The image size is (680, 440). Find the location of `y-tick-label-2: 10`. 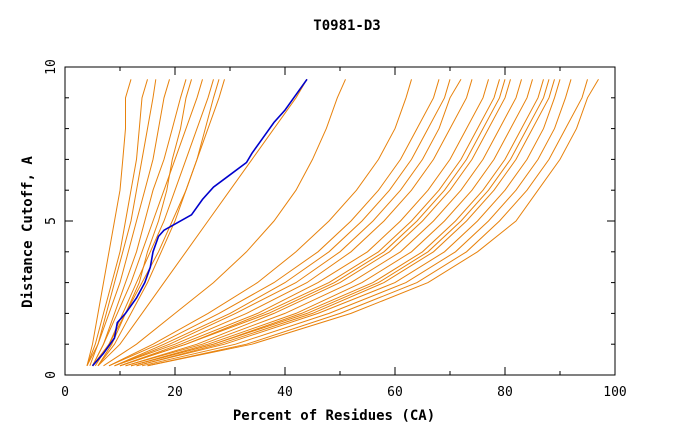

y-tick-label-2: 10 is located at coordinates (51, 67).